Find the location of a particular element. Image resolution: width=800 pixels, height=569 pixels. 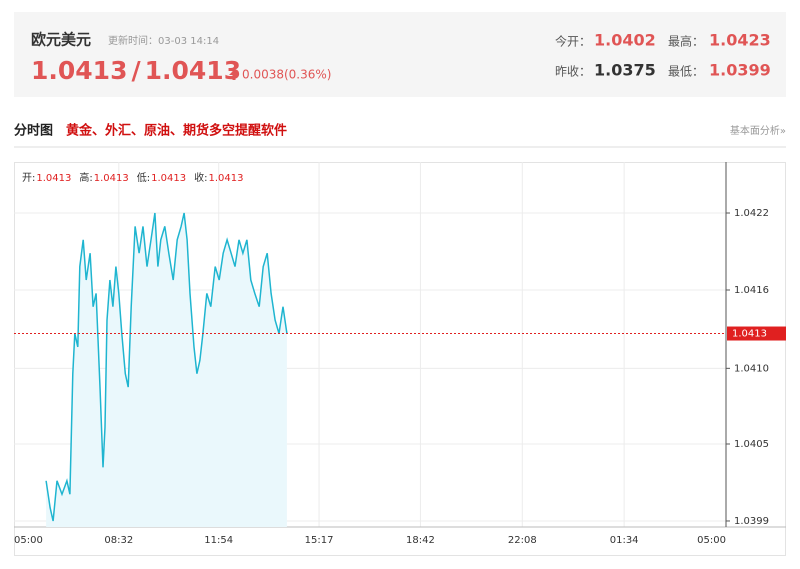

y-tick-label: 1.0399 is located at coordinates (751, 521).